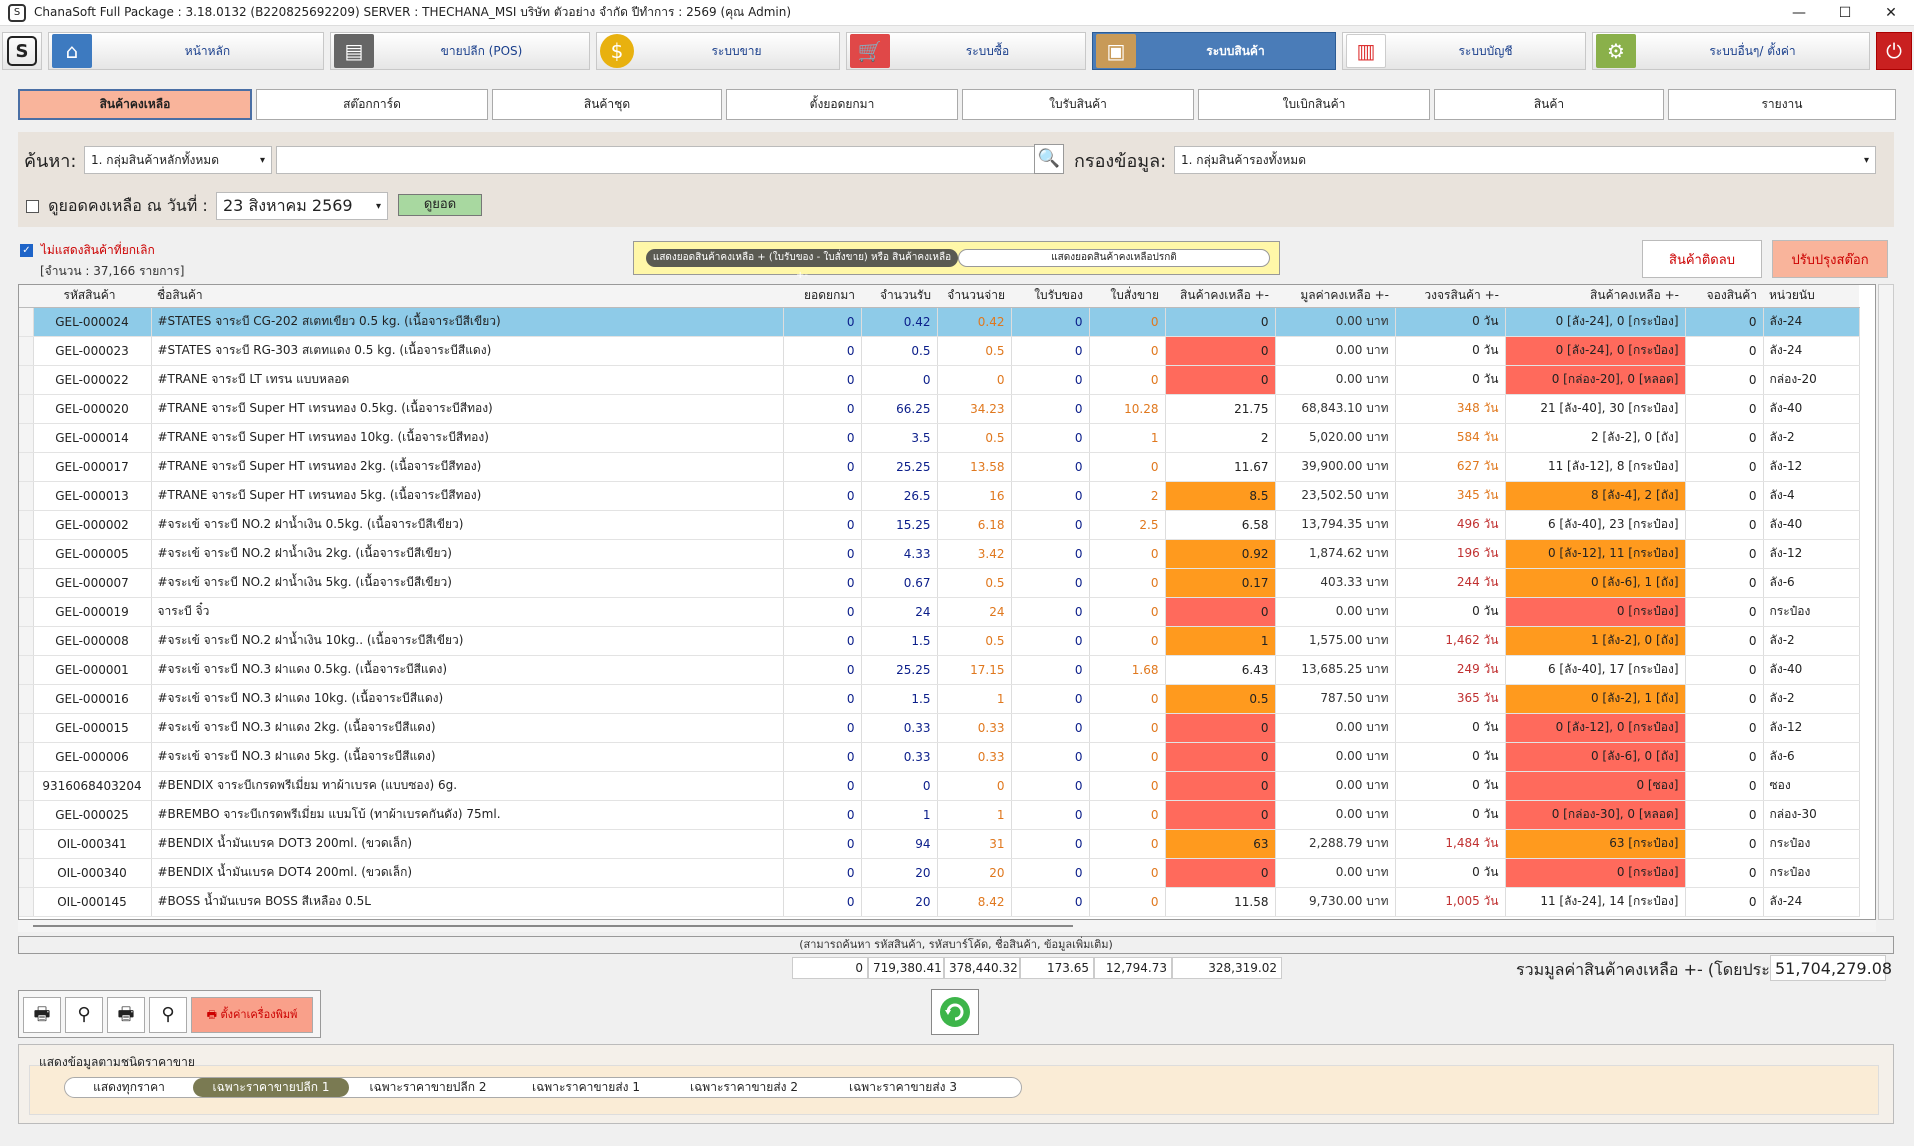  Describe the element at coordinates (607, 104) in the screenshot. I see `tab-product-set: สินค้าชุด` at that location.